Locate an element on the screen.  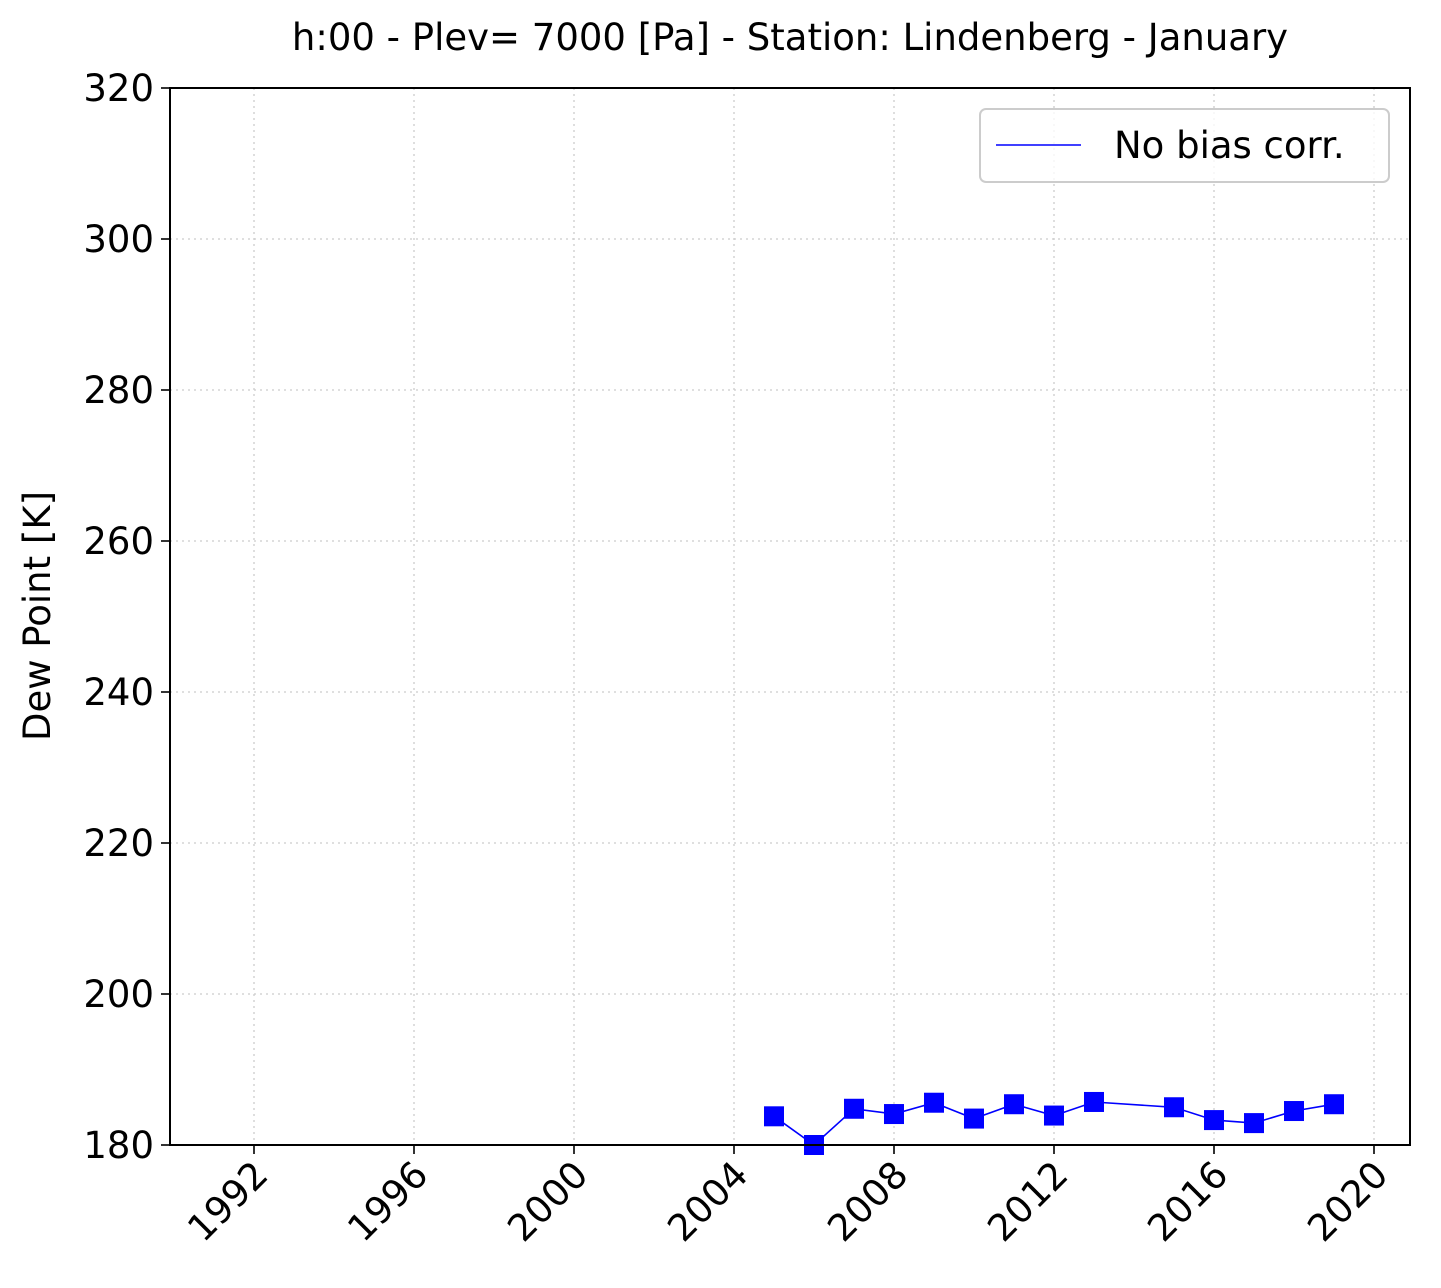
series-layer is located at coordinates (1054, 1123).